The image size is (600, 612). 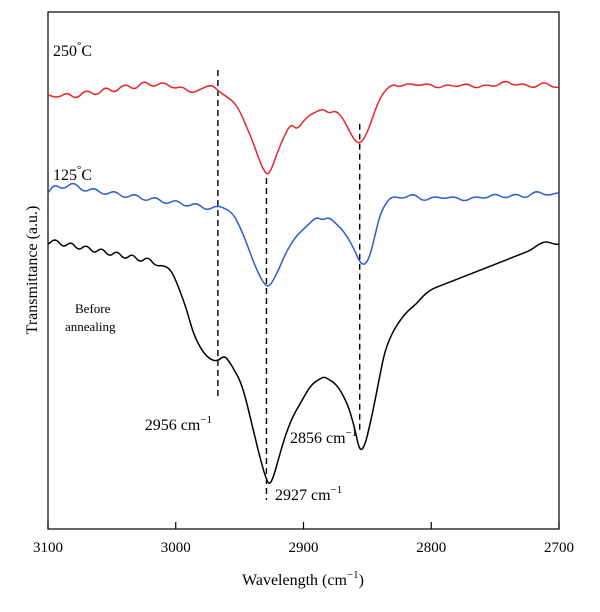 What do you see at coordinates (32, 270) in the screenshot?
I see `y-axis-label: Transmittance (a.u.)` at bounding box center [32, 270].